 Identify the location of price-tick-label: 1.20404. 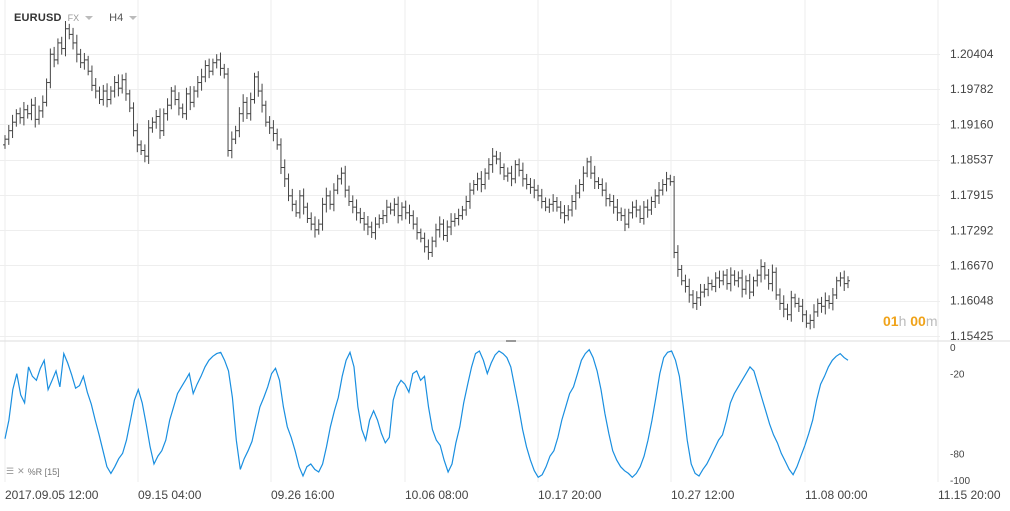
(972, 54).